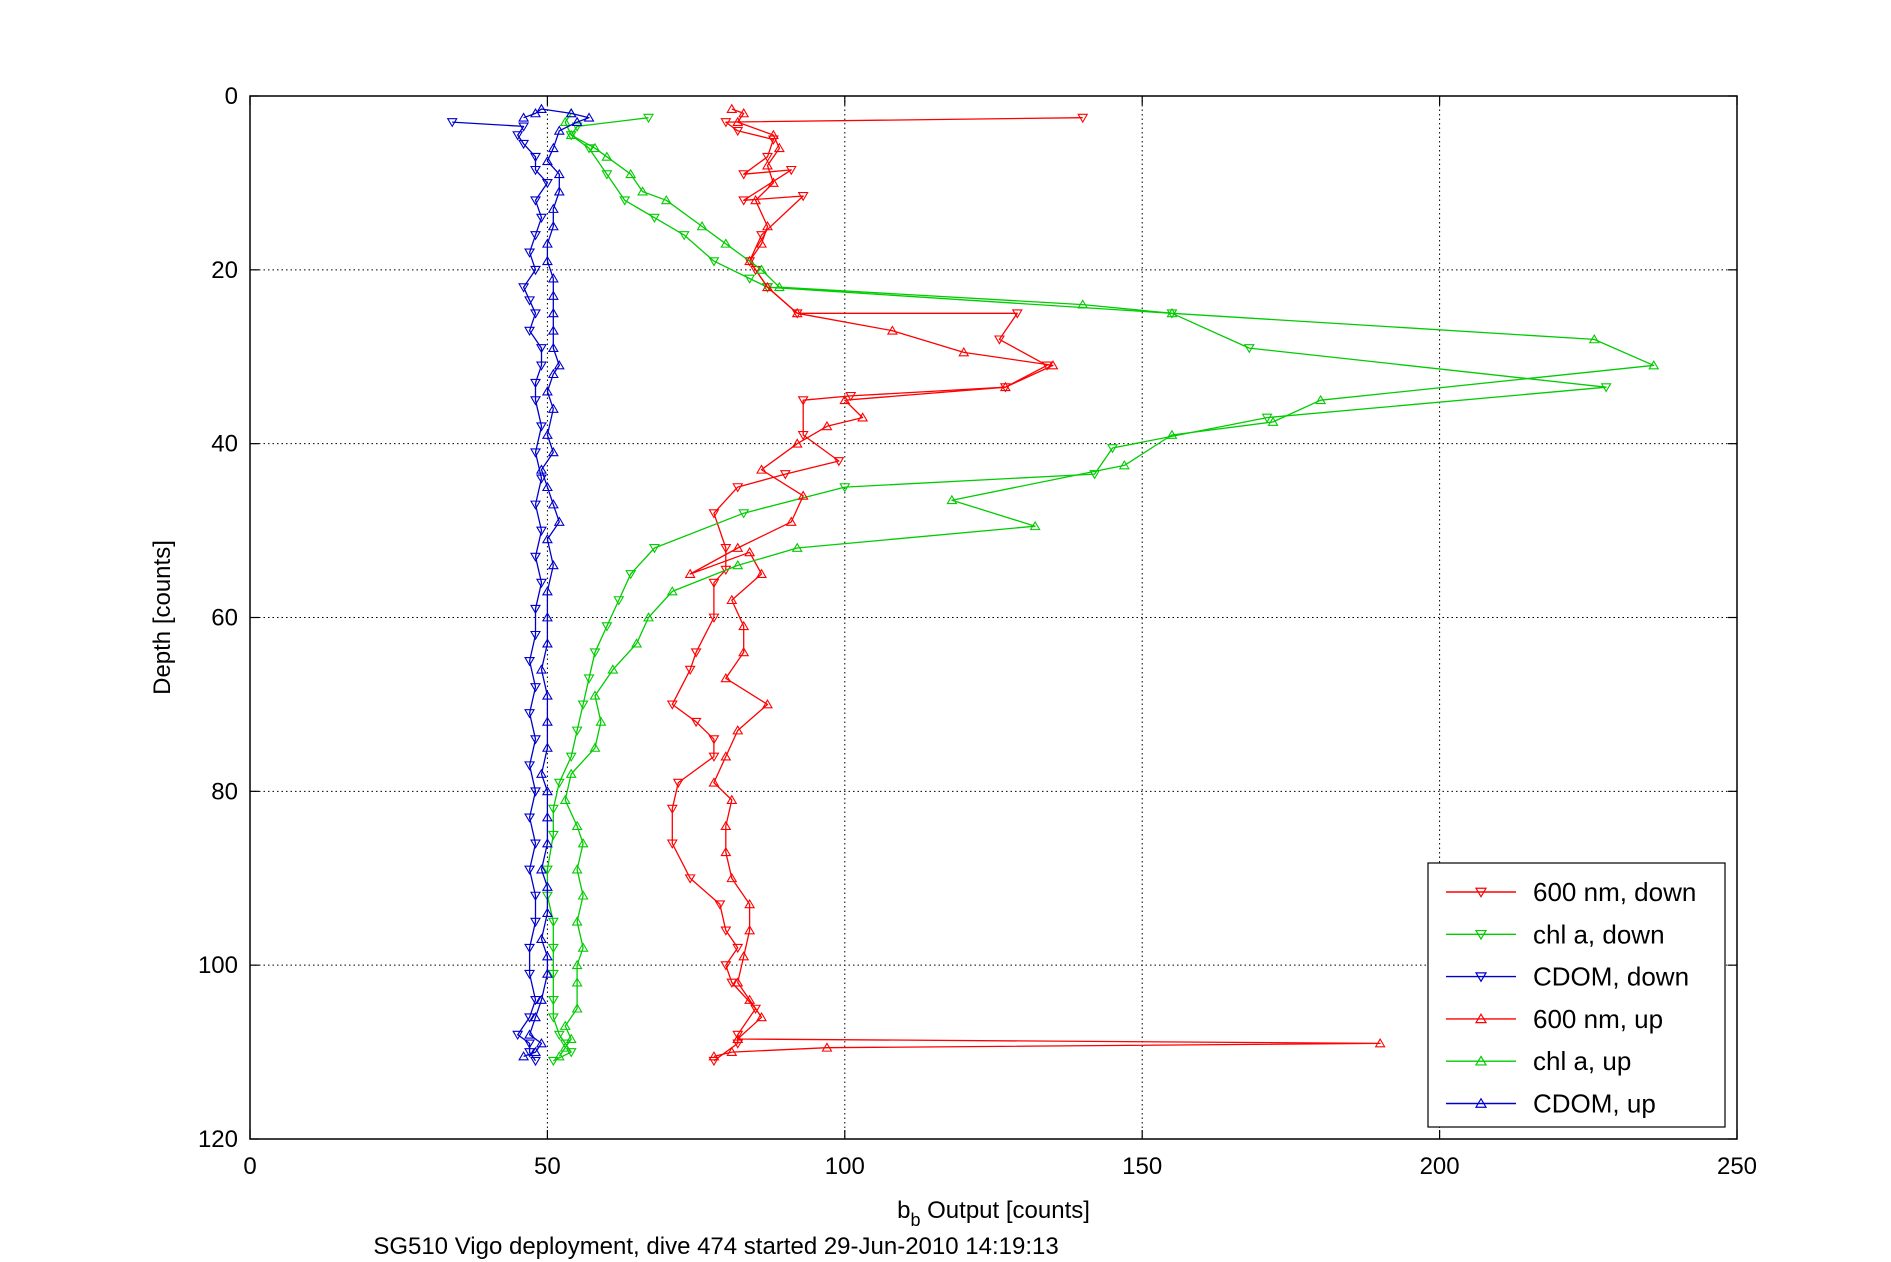 The width and height of the screenshot is (1891, 1262). What do you see at coordinates (1737, 1166) in the screenshot?
I see `x-tick-label: 250` at bounding box center [1737, 1166].